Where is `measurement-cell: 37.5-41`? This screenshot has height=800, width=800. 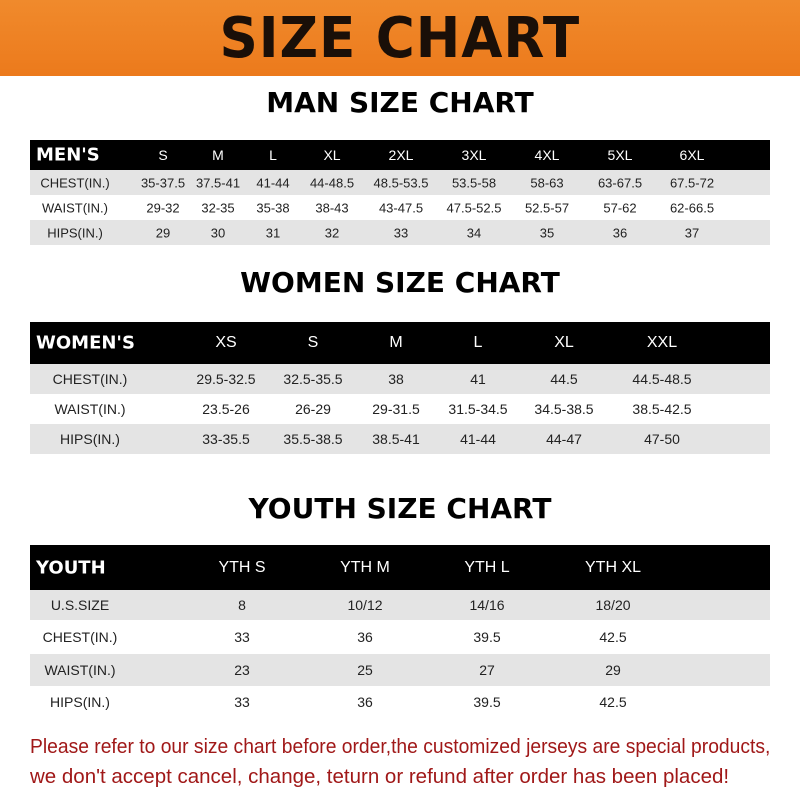 measurement-cell: 37.5-41 is located at coordinates (218, 182).